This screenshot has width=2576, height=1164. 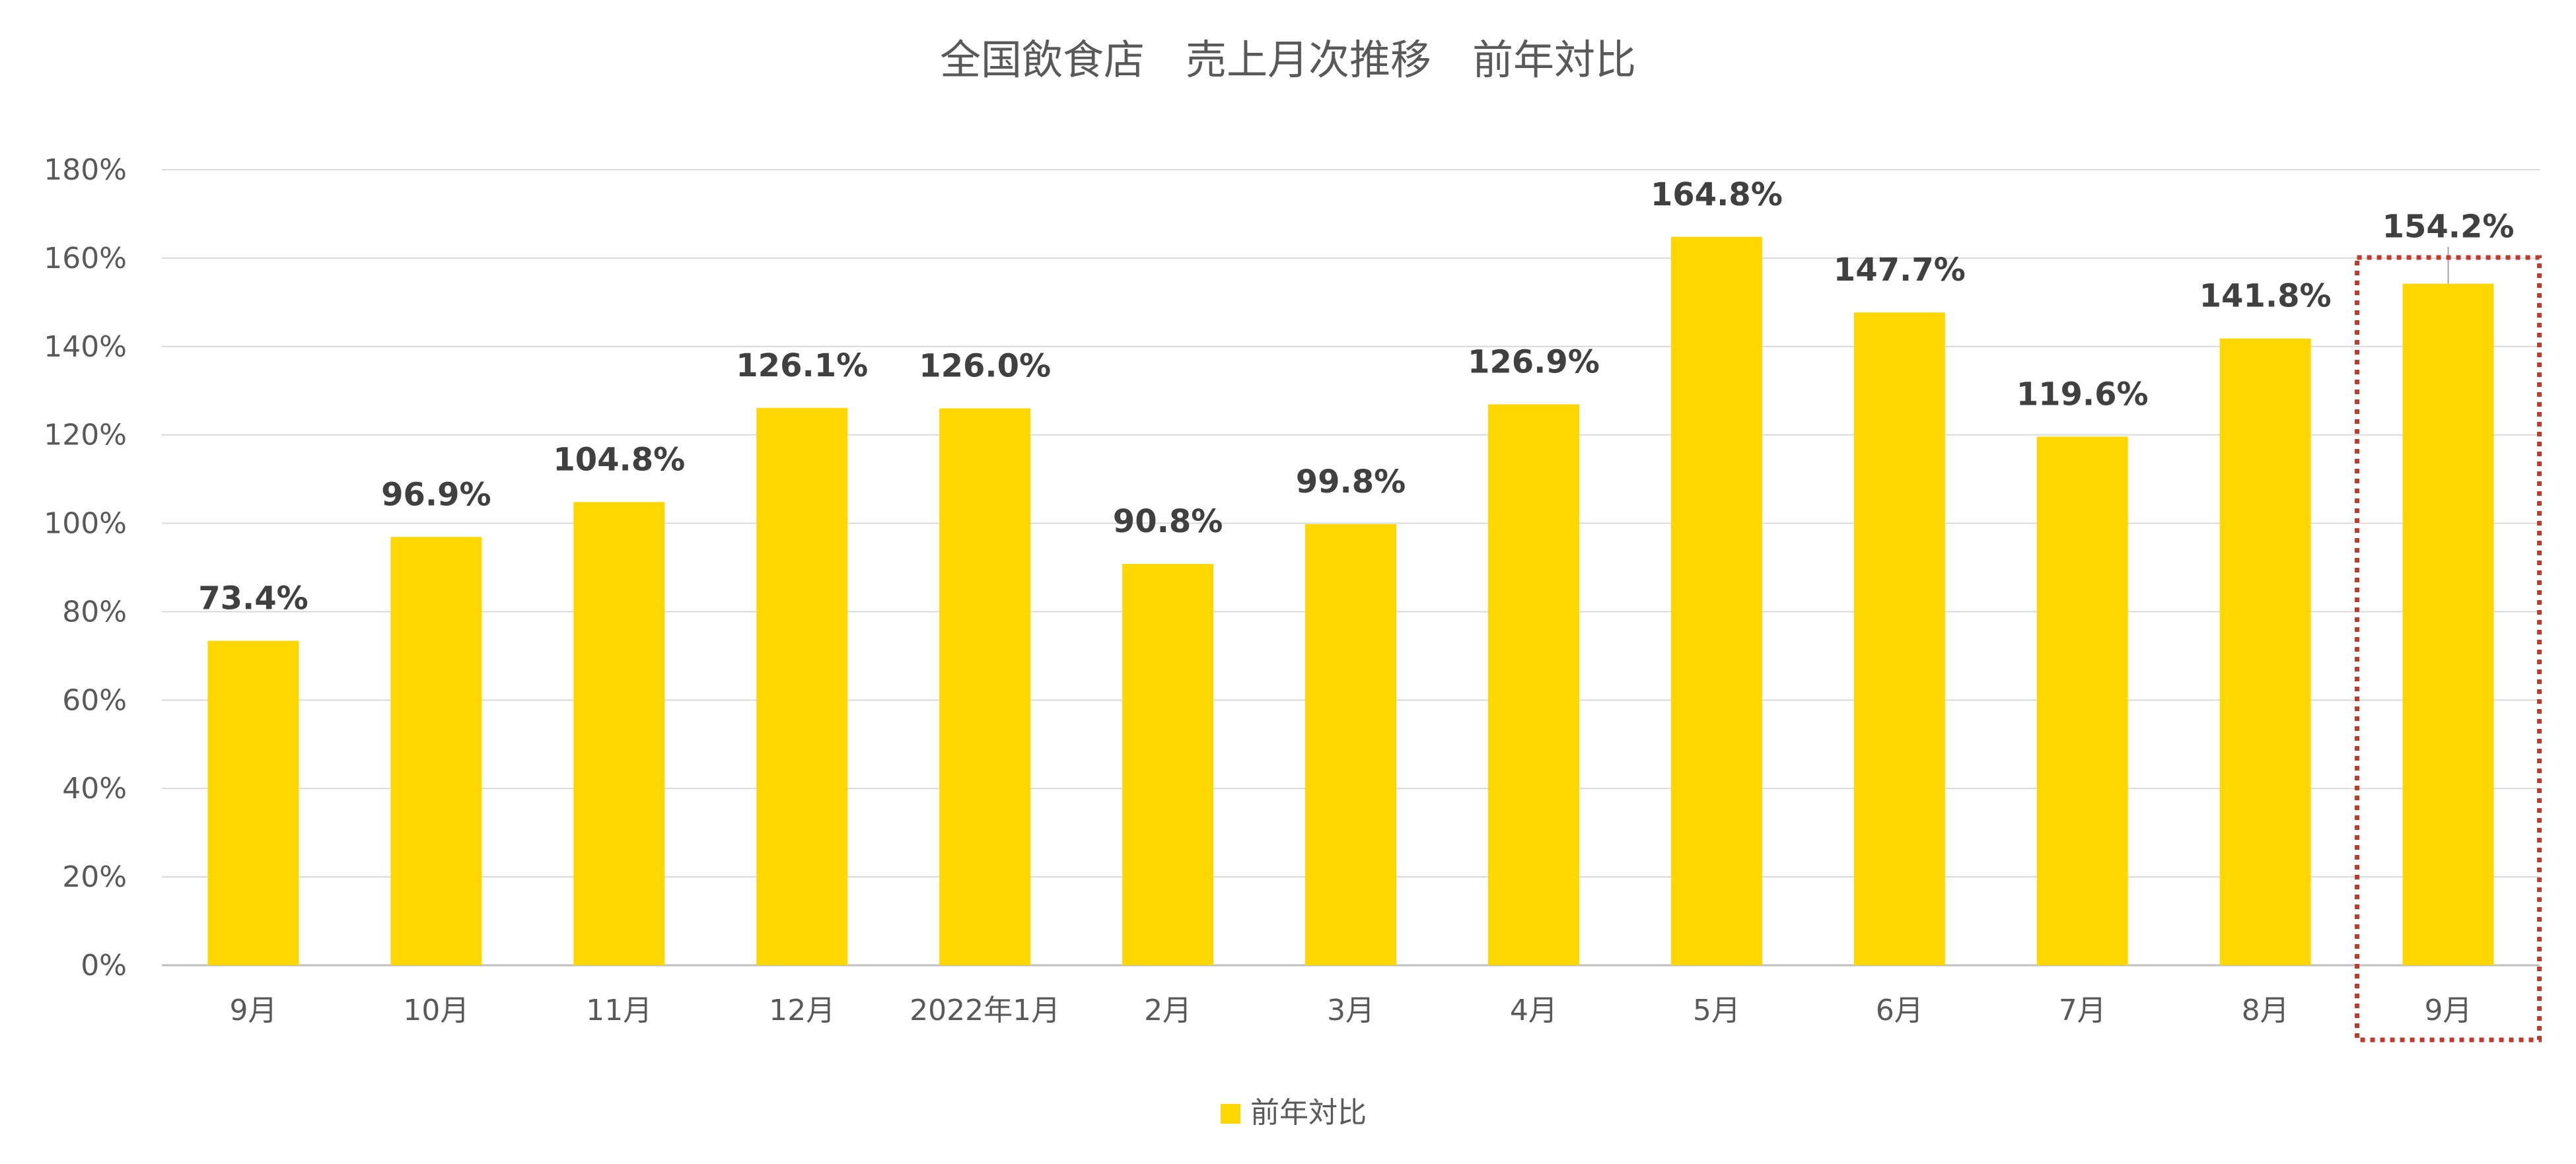 I want to click on data-label: 90.8%, so click(x=1168, y=521).